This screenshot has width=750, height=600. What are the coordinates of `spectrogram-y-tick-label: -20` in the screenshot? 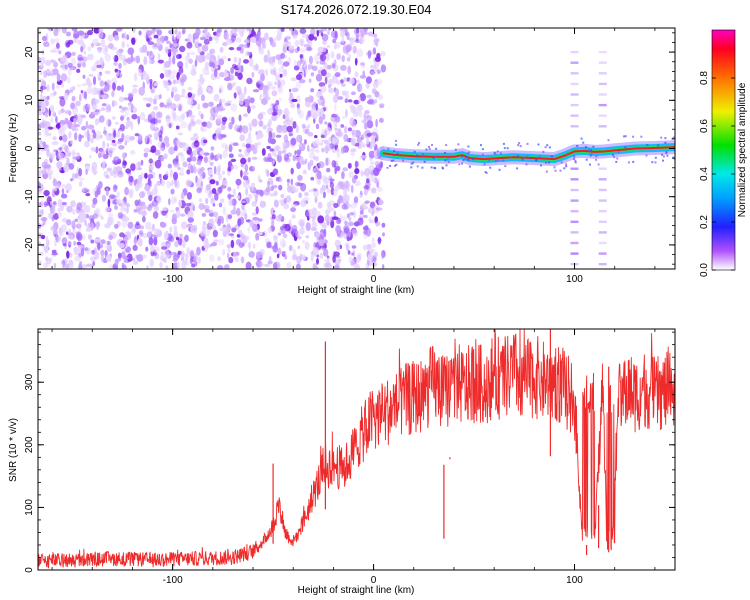 It's located at (29, 244).